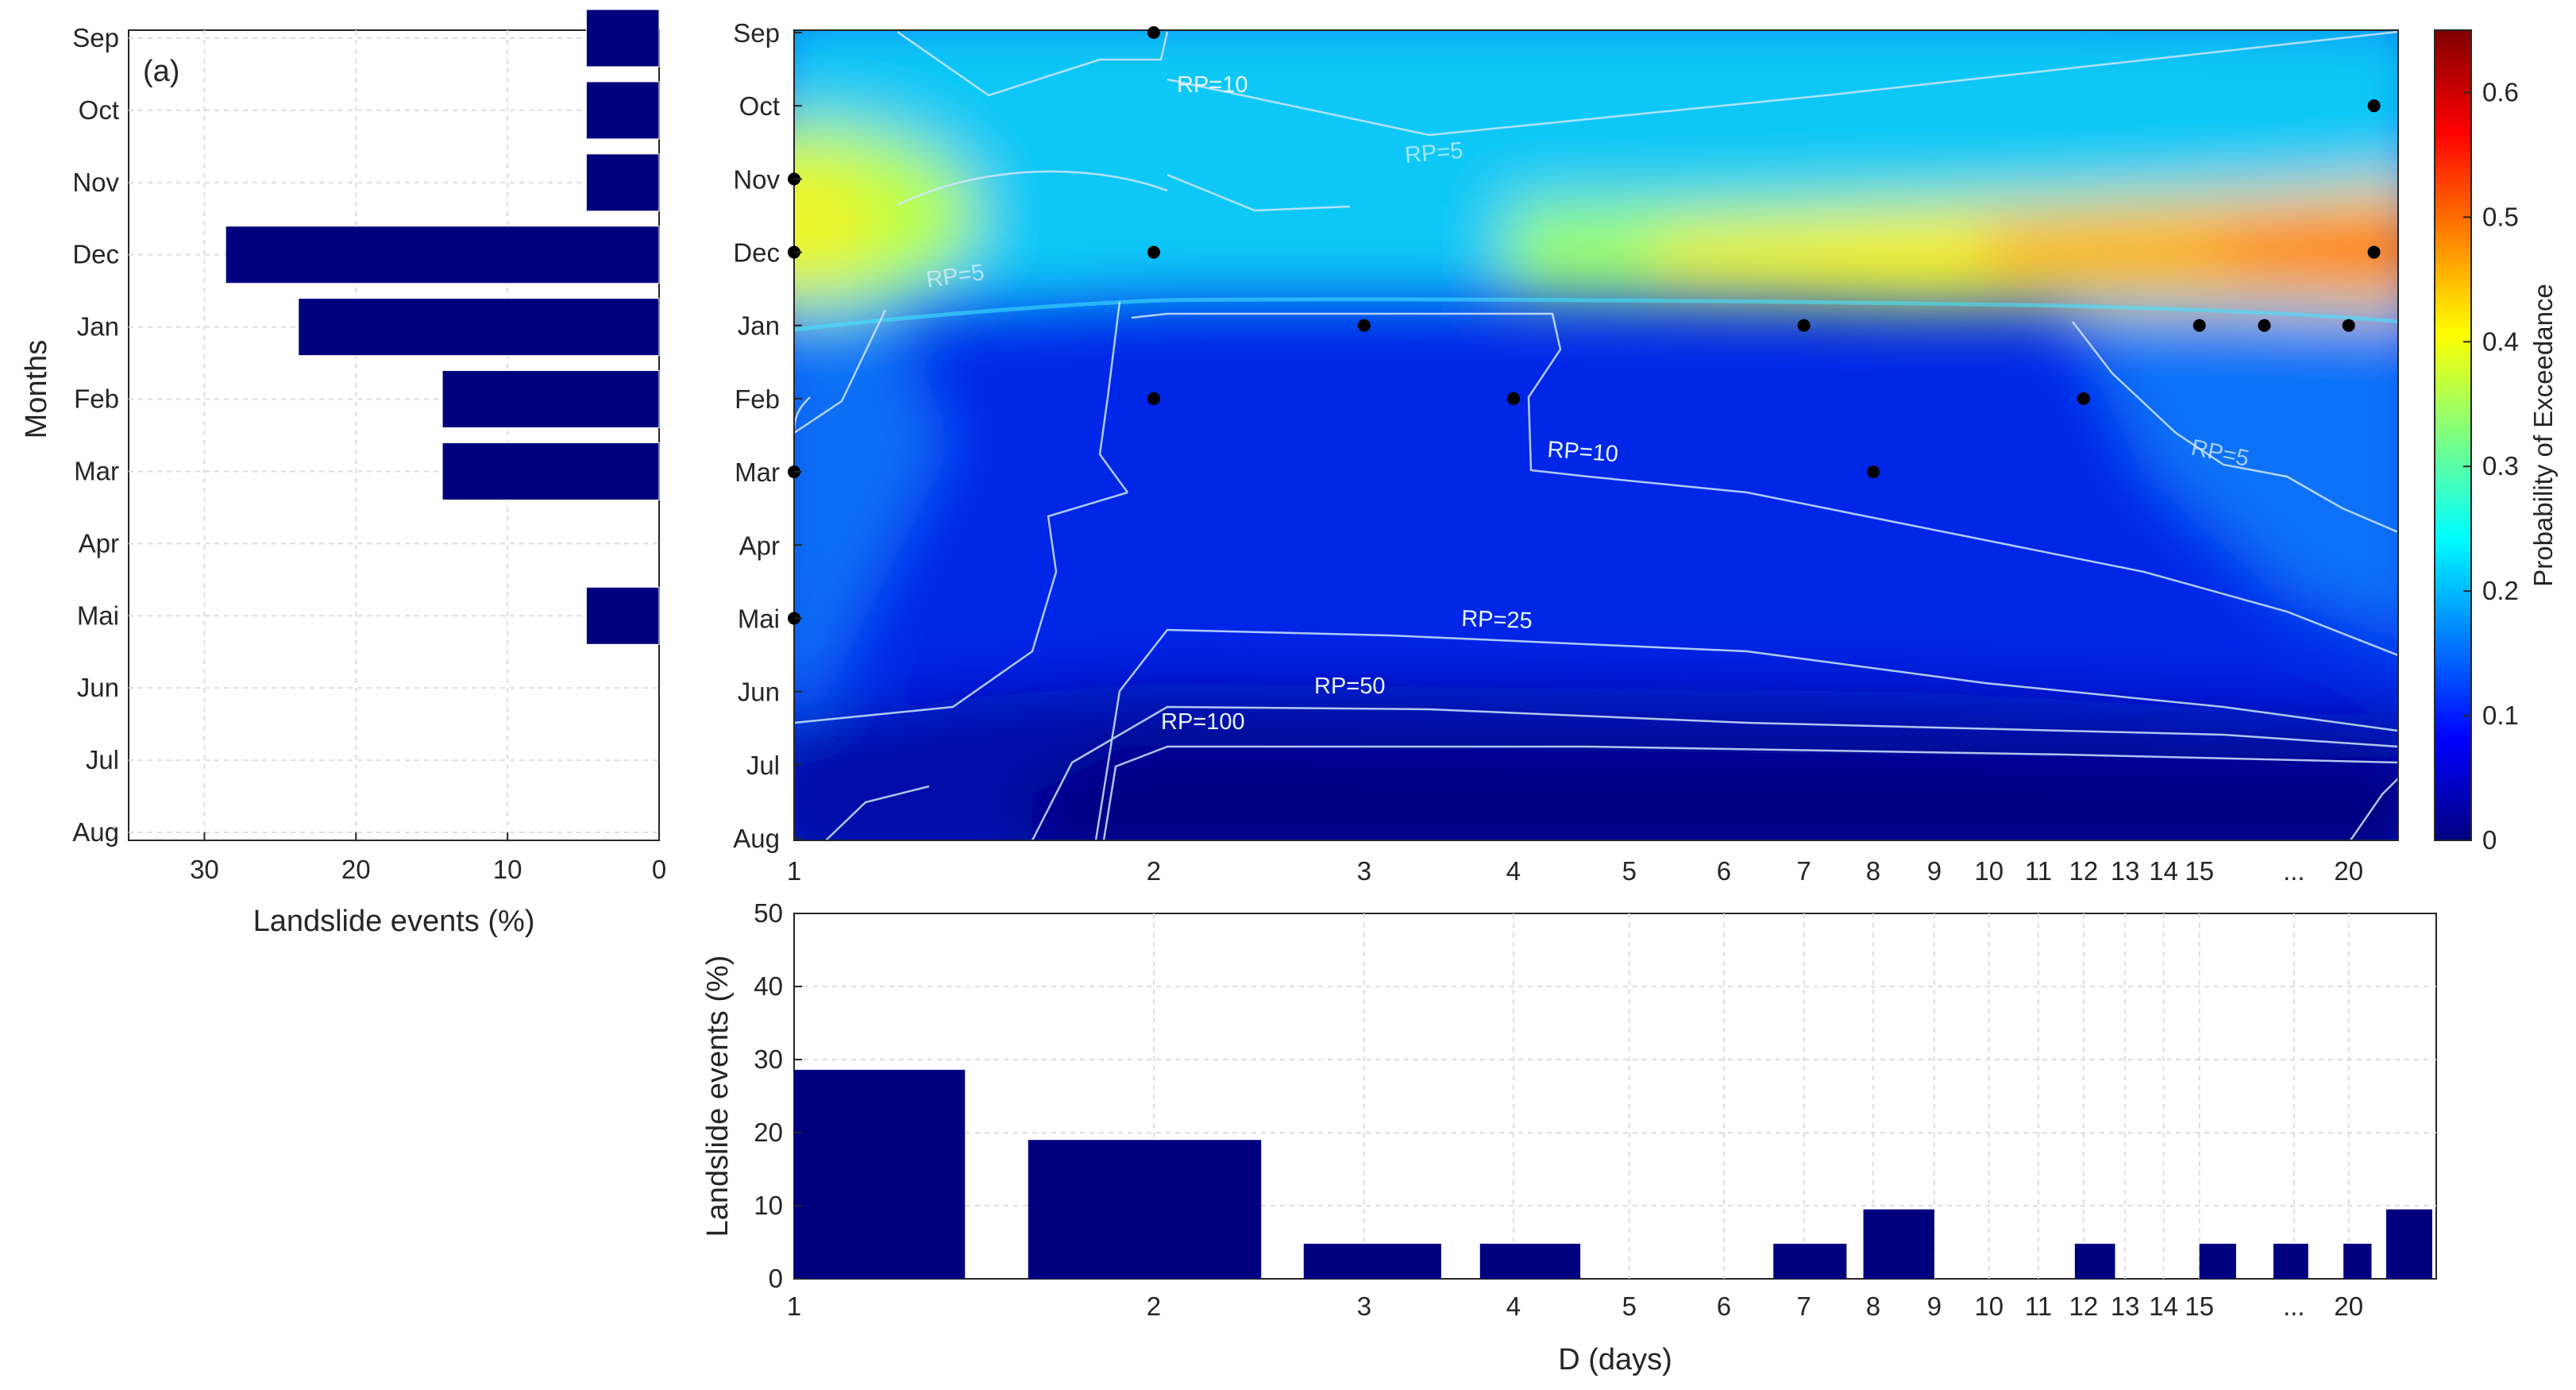  Describe the element at coordinates (763, 765) in the screenshot. I see `map-month-tick-label: Jul` at that location.